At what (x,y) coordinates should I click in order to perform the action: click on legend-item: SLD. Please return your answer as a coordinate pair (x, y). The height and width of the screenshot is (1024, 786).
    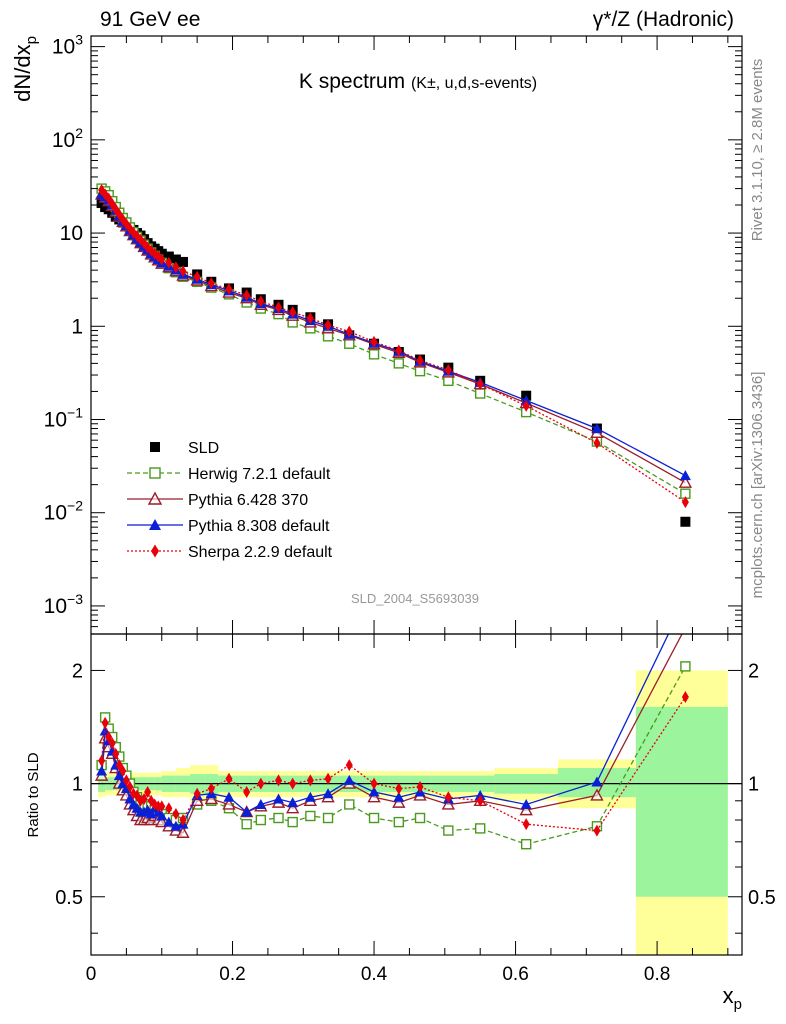
    Looking at the image, I should click on (184, 448).